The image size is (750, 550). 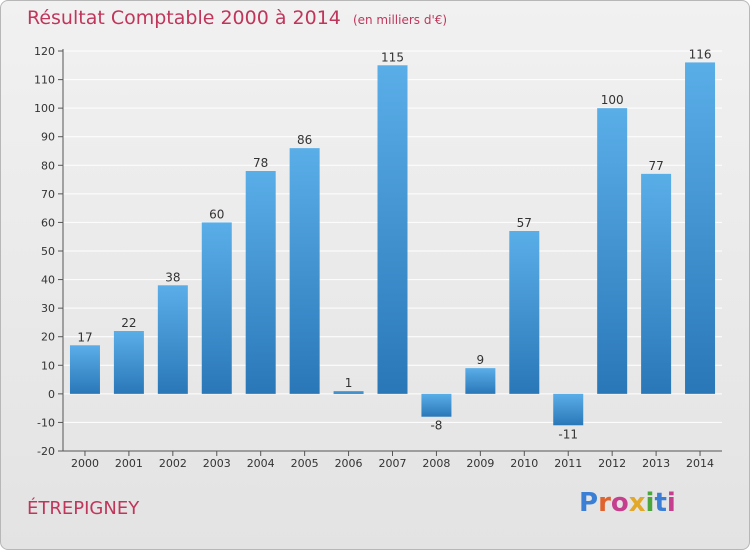 I want to click on y-tick-label: 50, so click(x=48, y=251).